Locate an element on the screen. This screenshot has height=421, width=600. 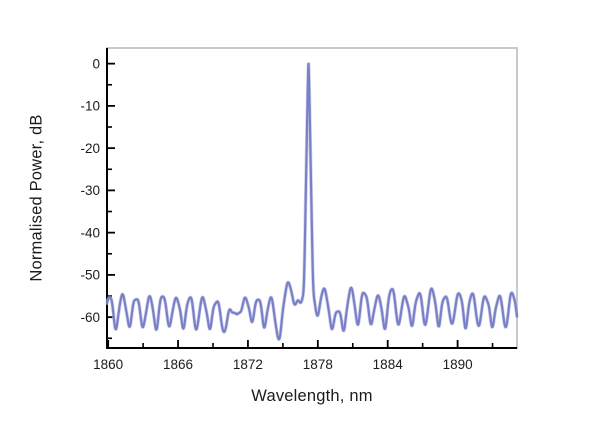
y-tick-label--30: -30 is located at coordinates (90, 190).